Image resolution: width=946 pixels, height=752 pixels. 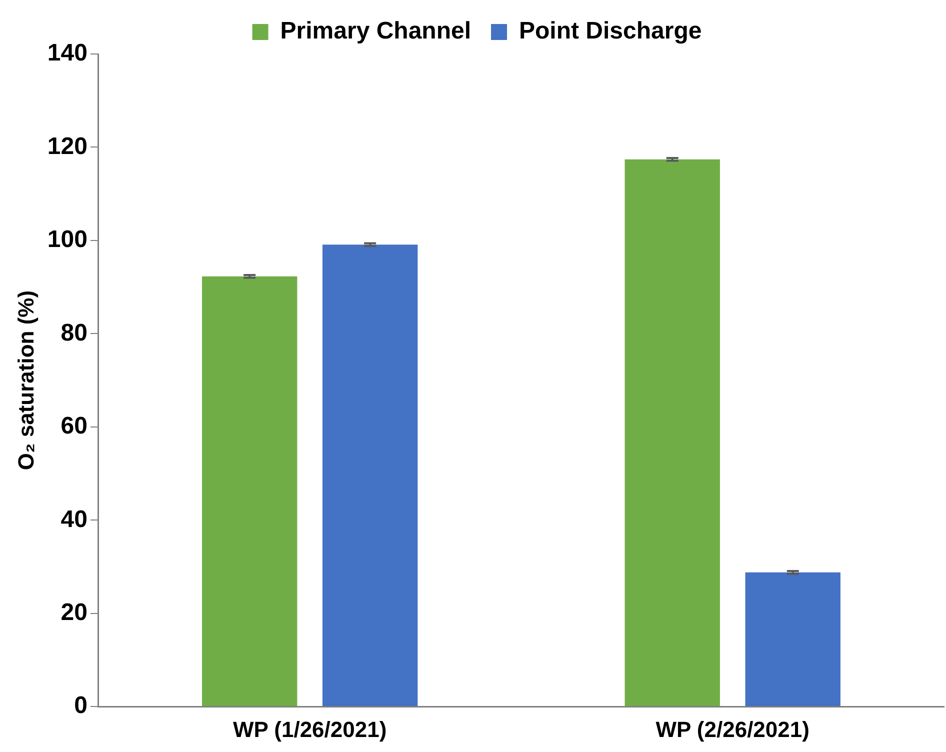 I want to click on x-tick-label: WP (2/26/2021), so click(x=733, y=729).